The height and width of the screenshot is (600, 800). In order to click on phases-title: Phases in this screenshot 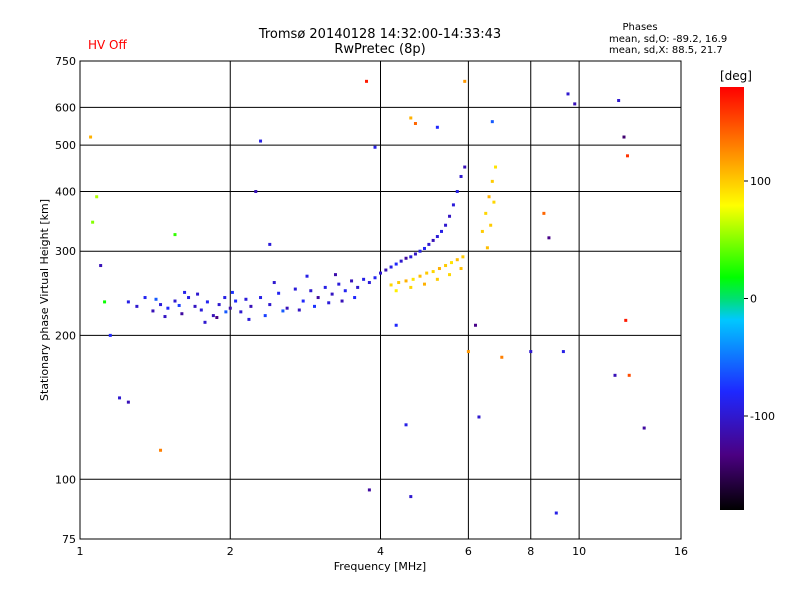, I will do `click(640, 27)`.